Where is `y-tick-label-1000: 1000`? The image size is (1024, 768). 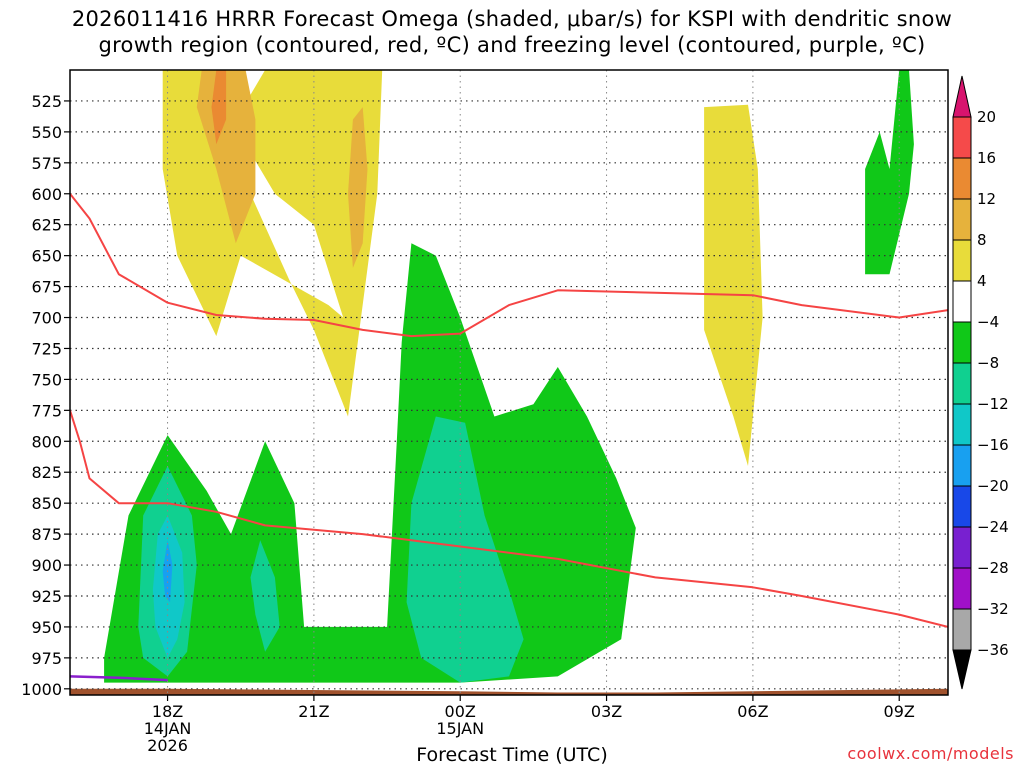 y-tick-label-1000: 1000 is located at coordinates (41, 689).